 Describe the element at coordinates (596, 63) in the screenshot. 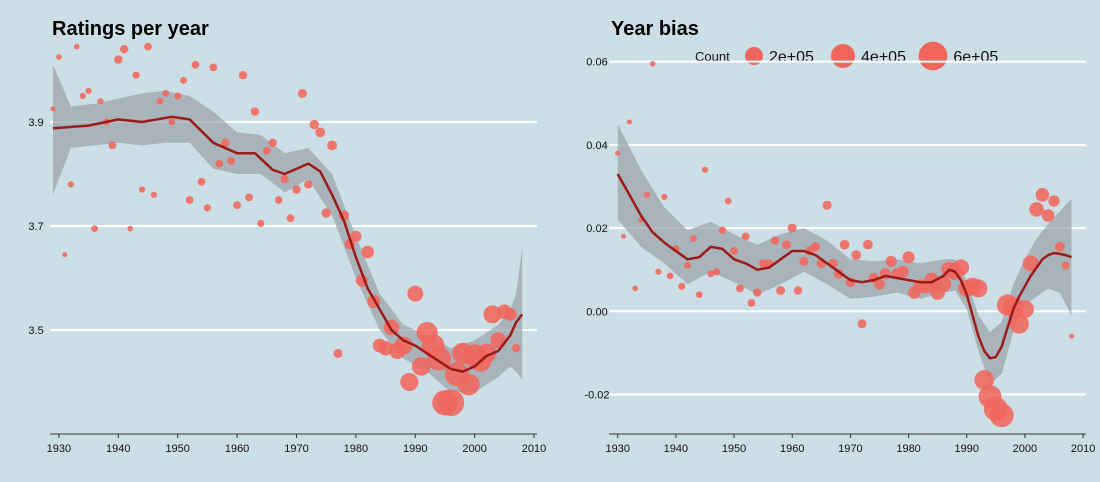

I see `y-tick-label: 0.06` at that location.